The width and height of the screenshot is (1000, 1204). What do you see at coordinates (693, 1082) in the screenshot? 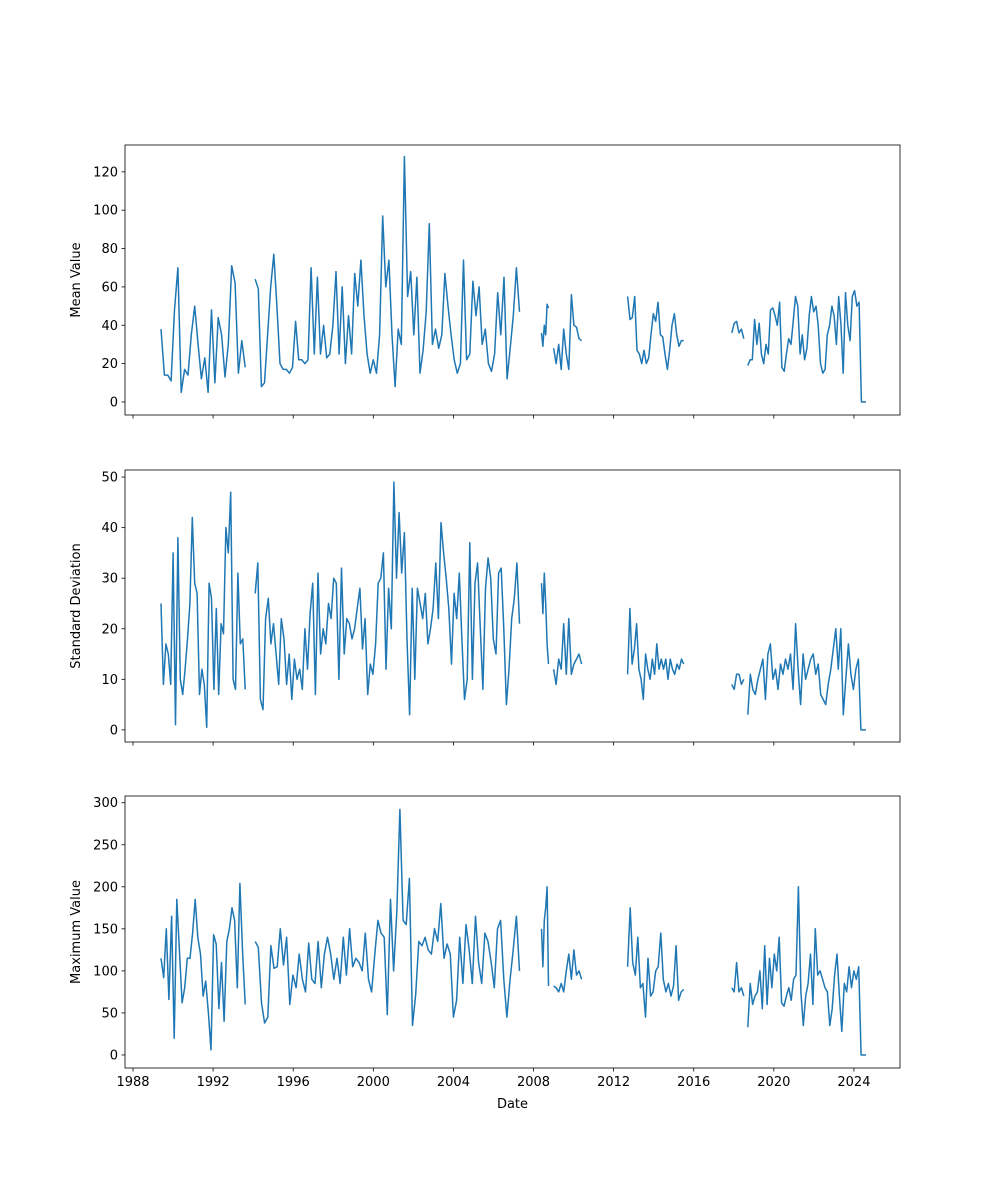
I see `x-tick-label: 2016` at bounding box center [693, 1082].